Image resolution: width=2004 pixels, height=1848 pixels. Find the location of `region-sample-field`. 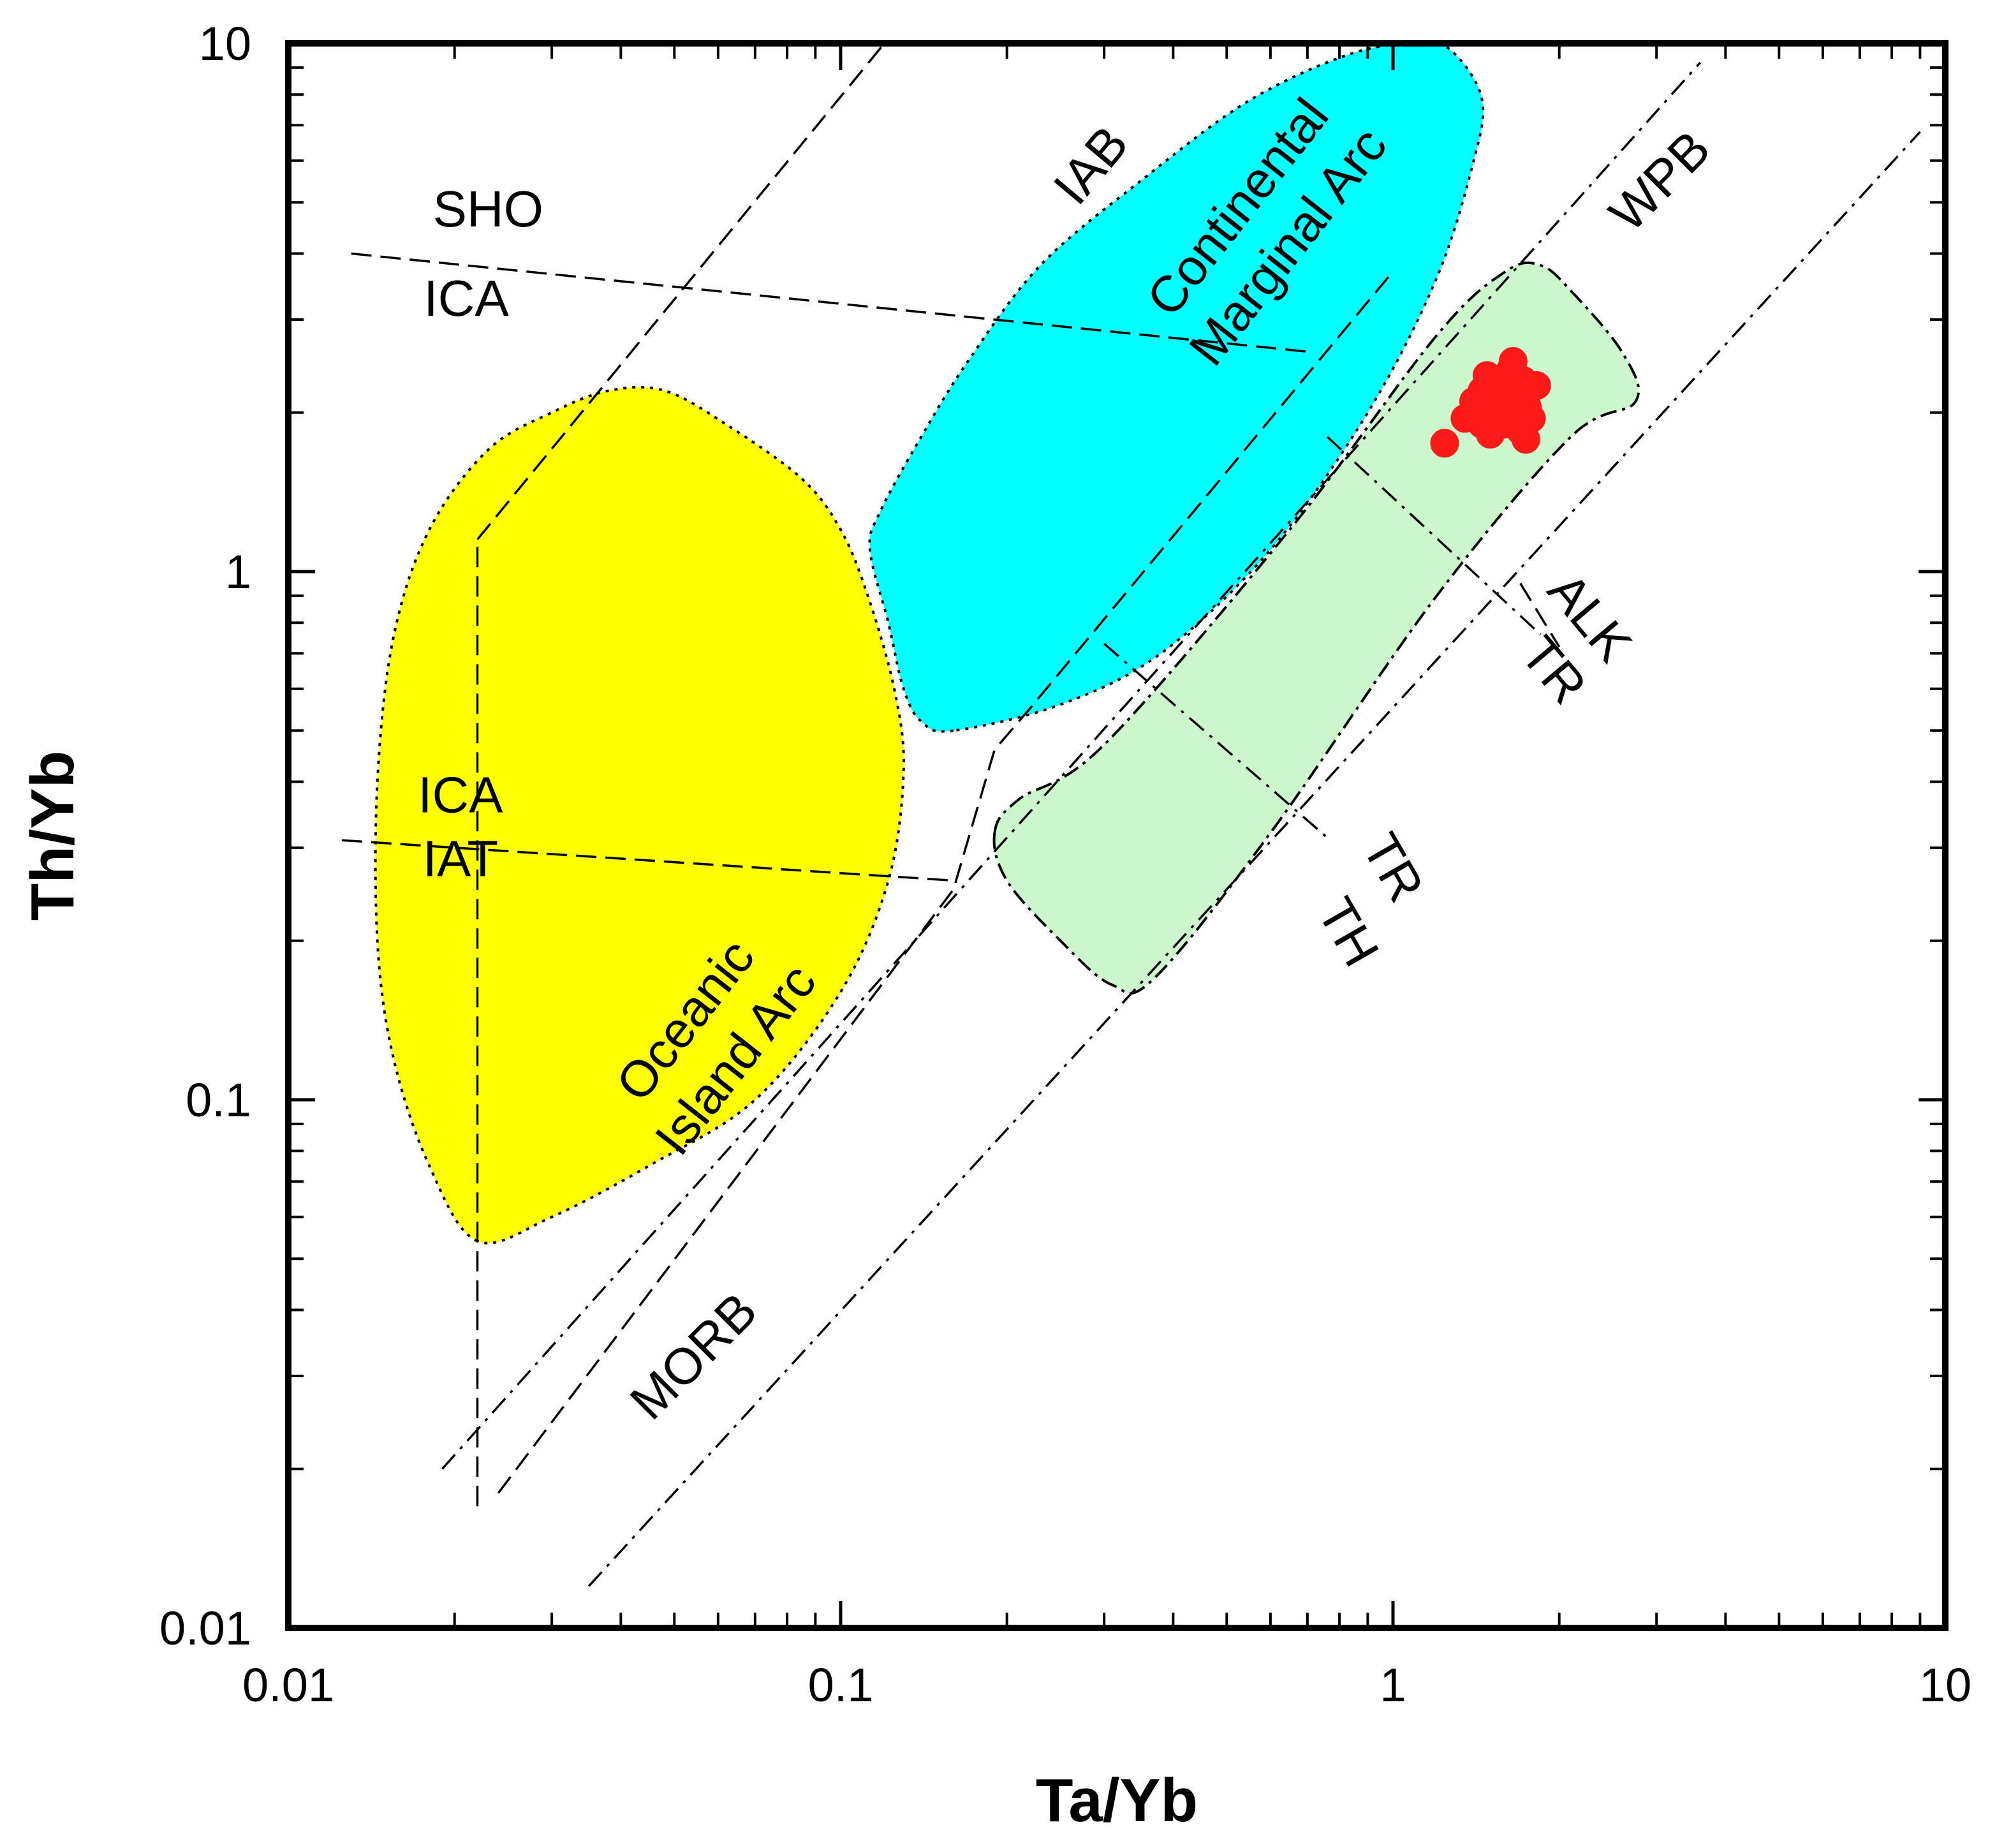

region-sample-field is located at coordinates (1316, 628).